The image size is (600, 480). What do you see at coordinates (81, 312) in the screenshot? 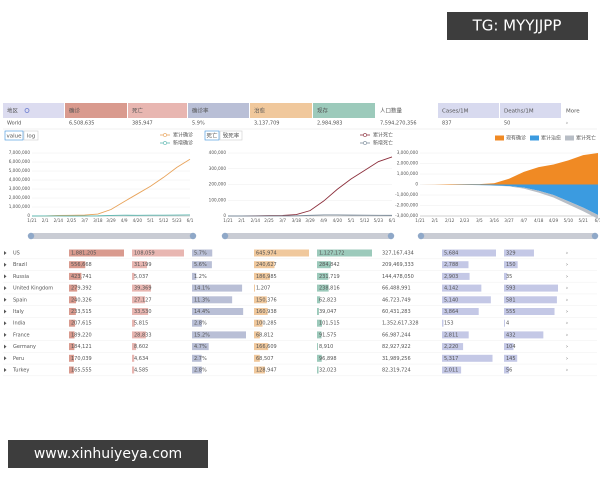
I see `cell-text: 233,515` at bounding box center [81, 312].